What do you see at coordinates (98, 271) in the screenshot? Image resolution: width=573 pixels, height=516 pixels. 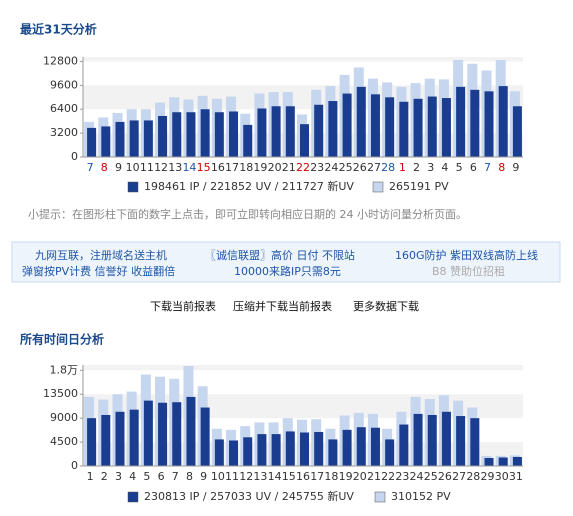 I see `ad-link: 弹窗按PV计费 信誉好 收益翻倍` at bounding box center [98, 271].